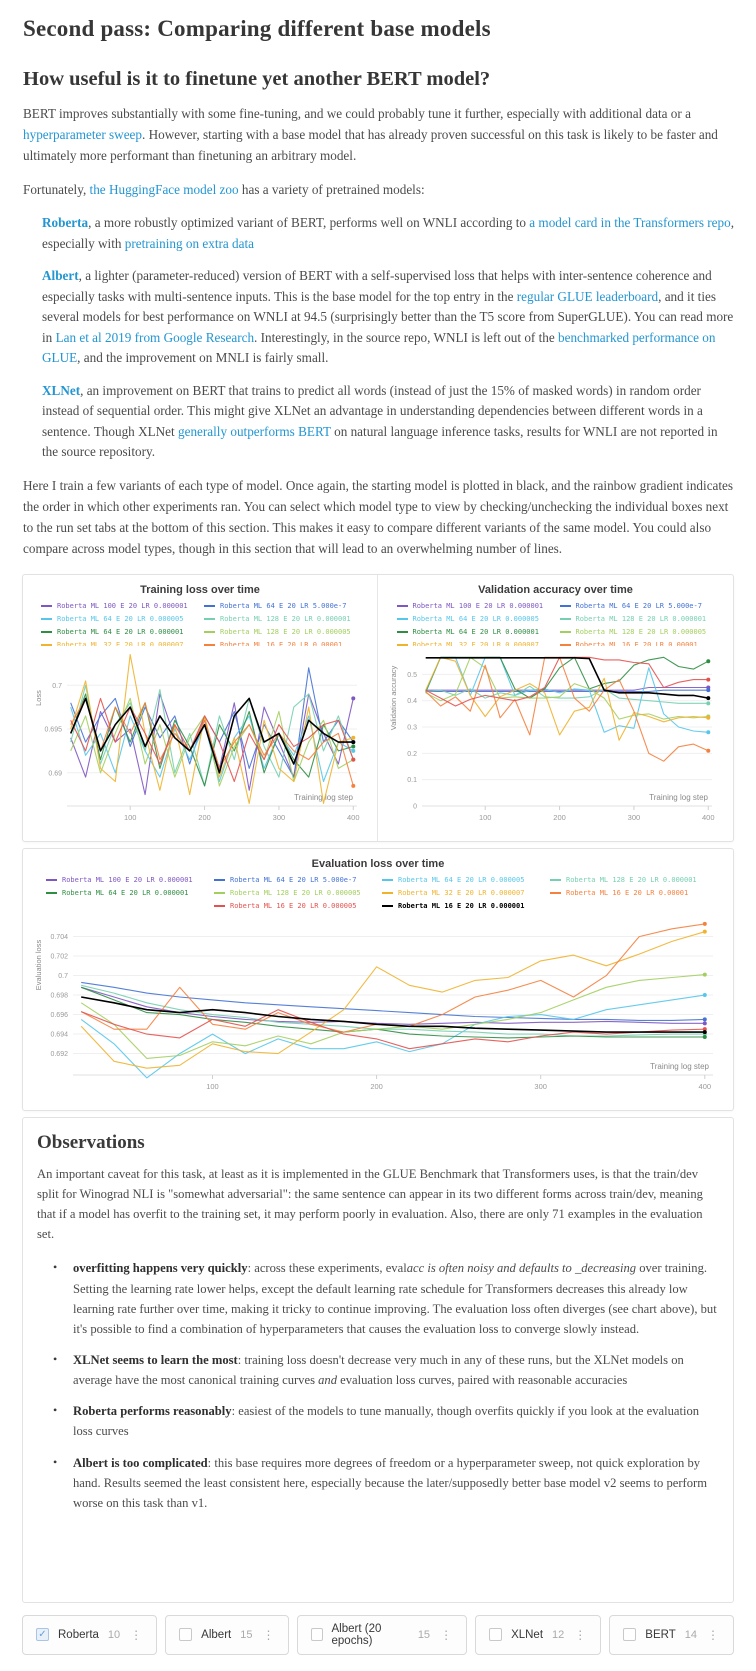 The image size is (756, 1671). Describe the element at coordinates (254, 431) in the screenshot. I see `inline-link: generally outperforms BERT` at that location.